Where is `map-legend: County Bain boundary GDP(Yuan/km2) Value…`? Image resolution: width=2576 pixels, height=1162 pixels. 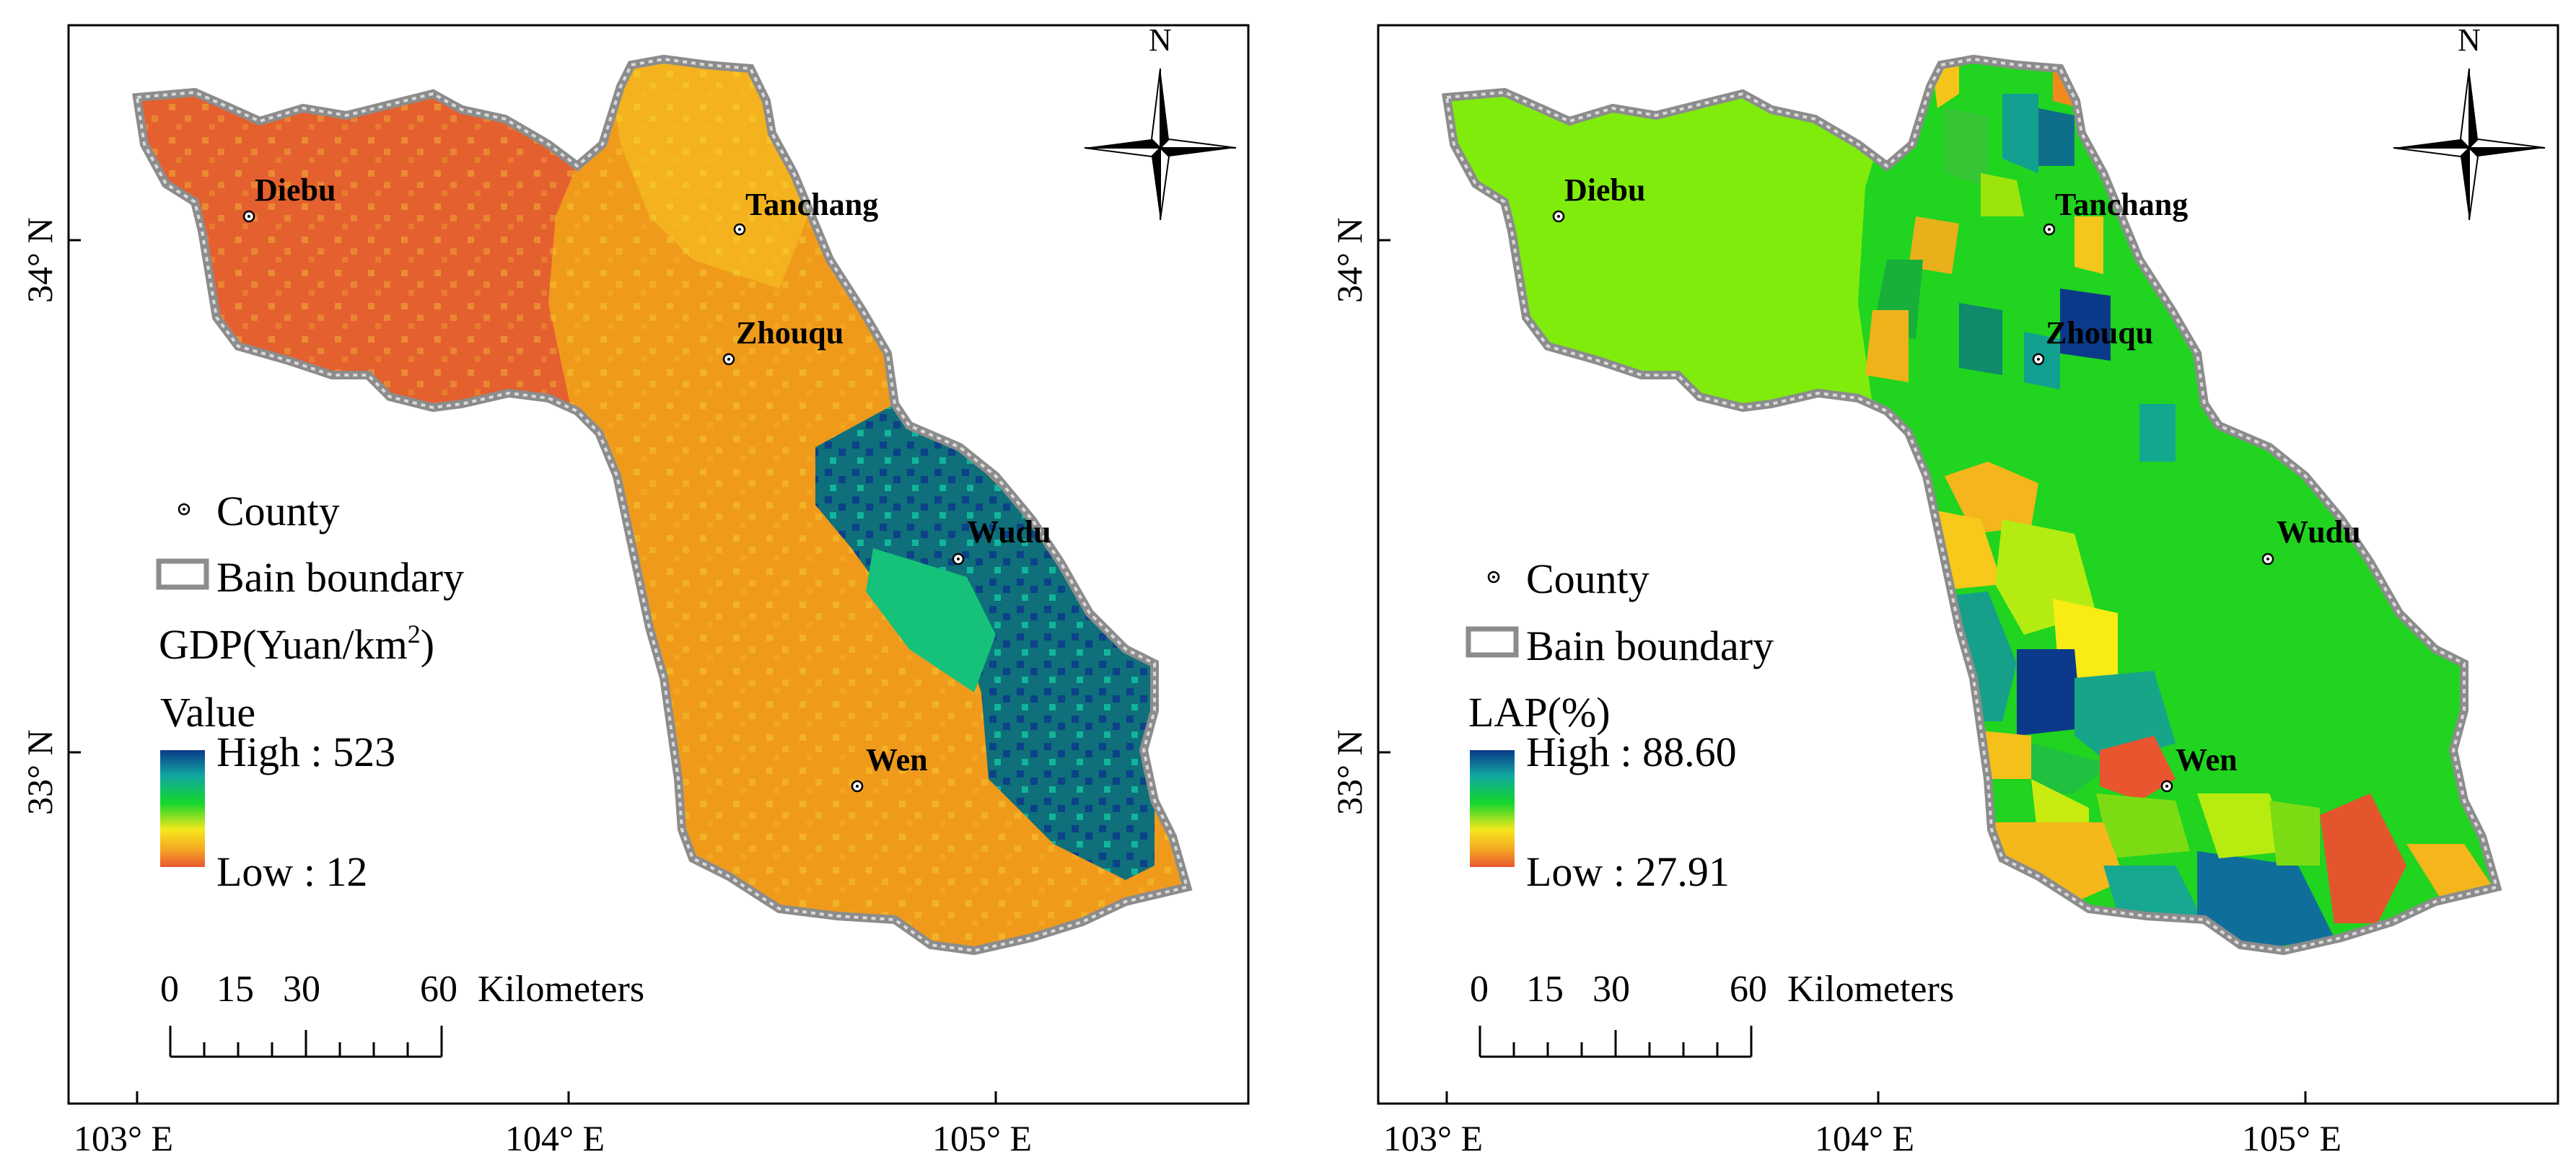
map-legend: County Bain boundary GDP(Yuan/km2) Value… is located at coordinates (310, 691).